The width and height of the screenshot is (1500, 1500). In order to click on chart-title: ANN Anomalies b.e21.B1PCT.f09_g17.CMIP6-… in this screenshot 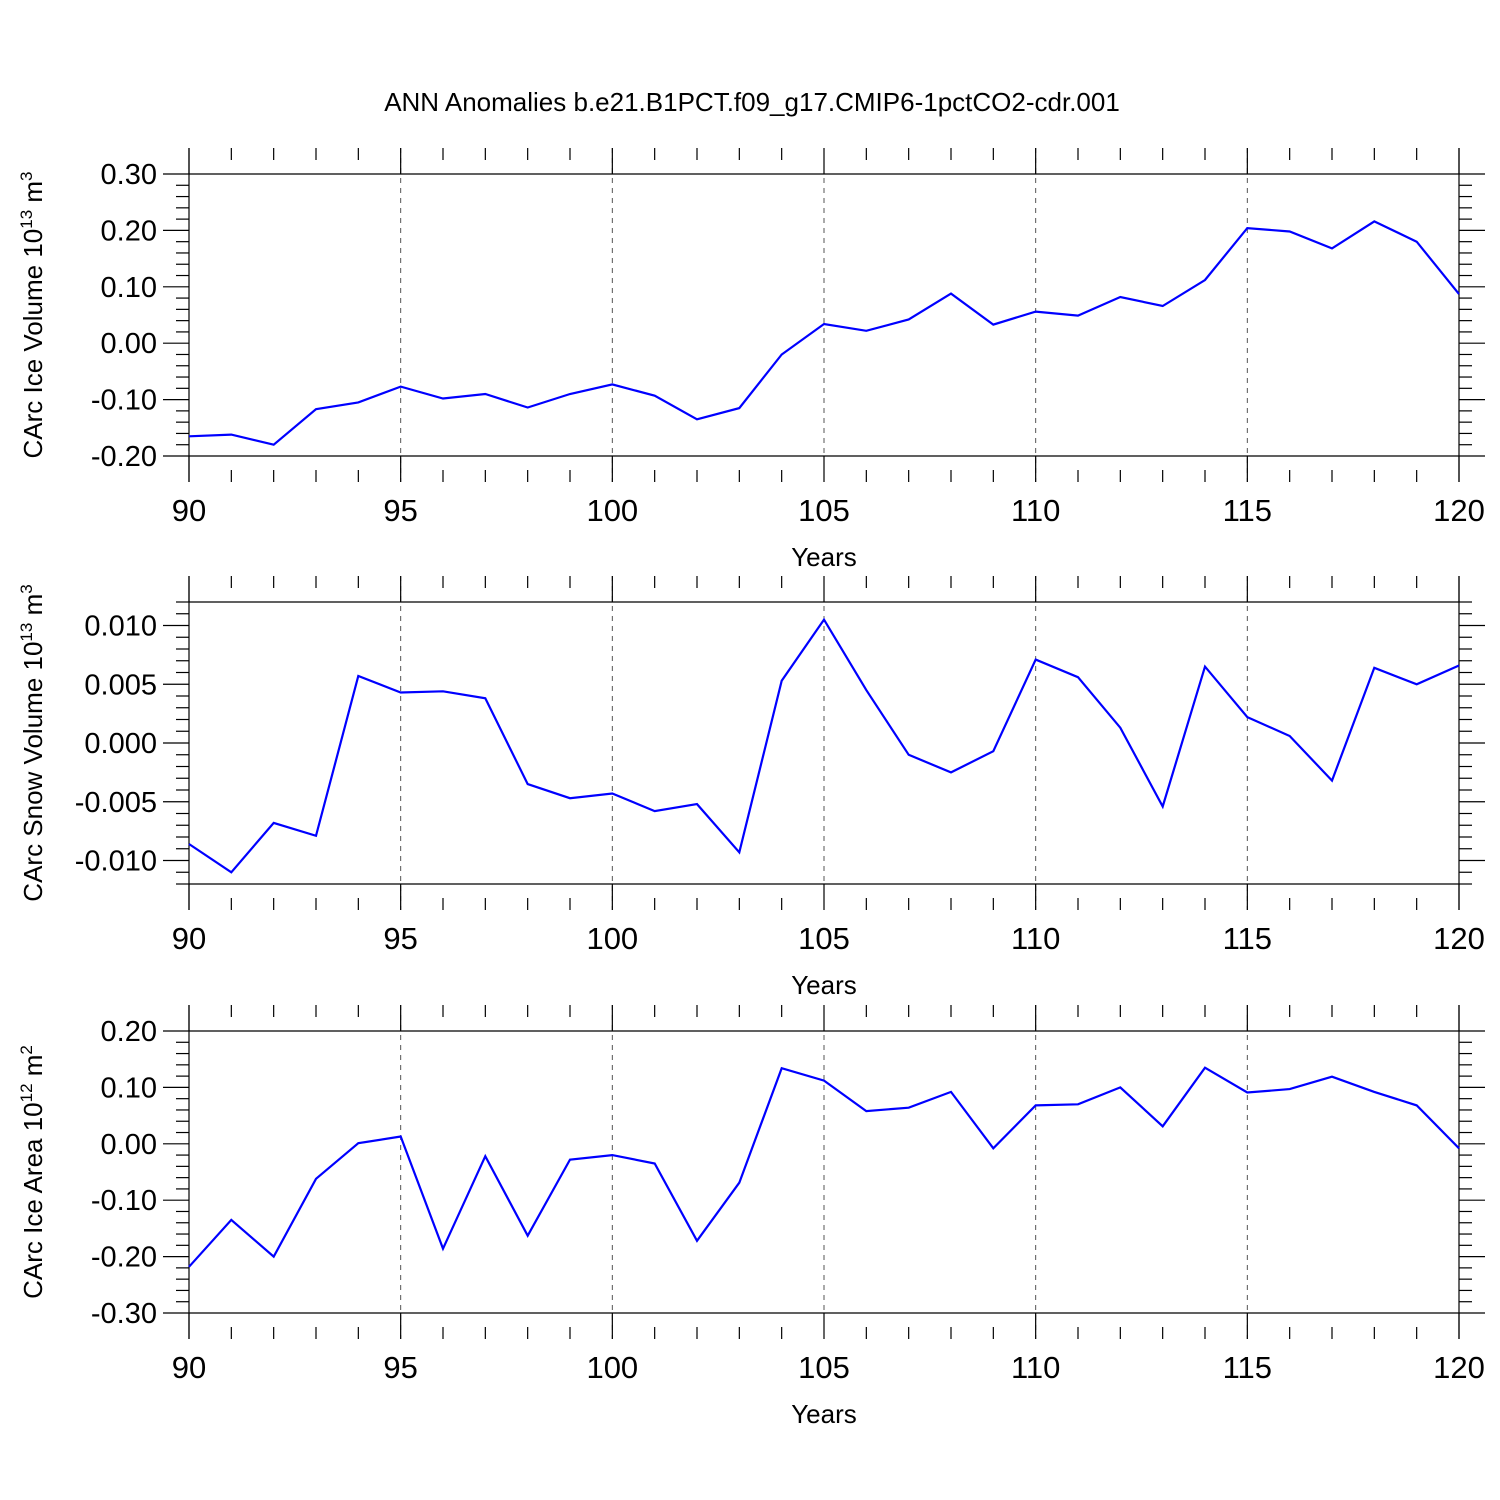, I will do `click(752, 102)`.